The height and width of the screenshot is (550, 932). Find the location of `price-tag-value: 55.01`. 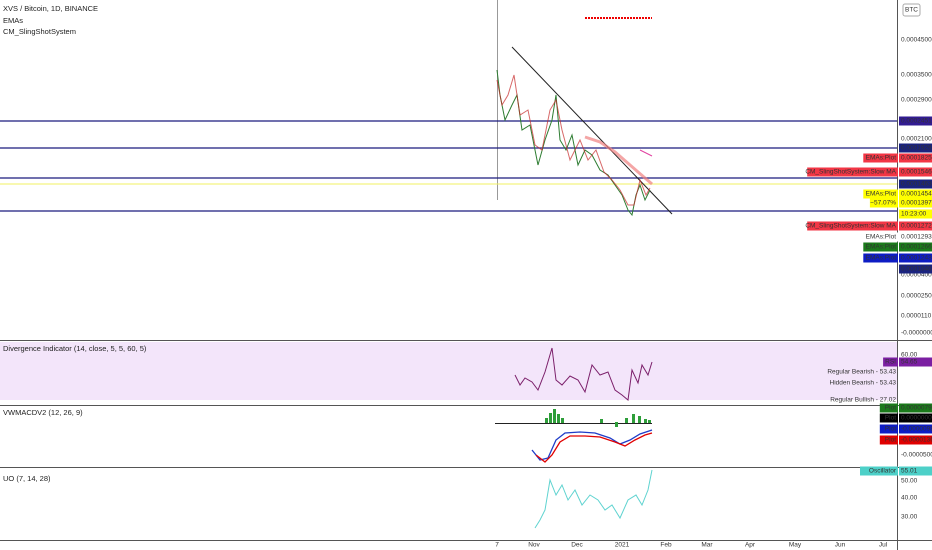

price-tag-value: 55.01 is located at coordinates (909, 471).